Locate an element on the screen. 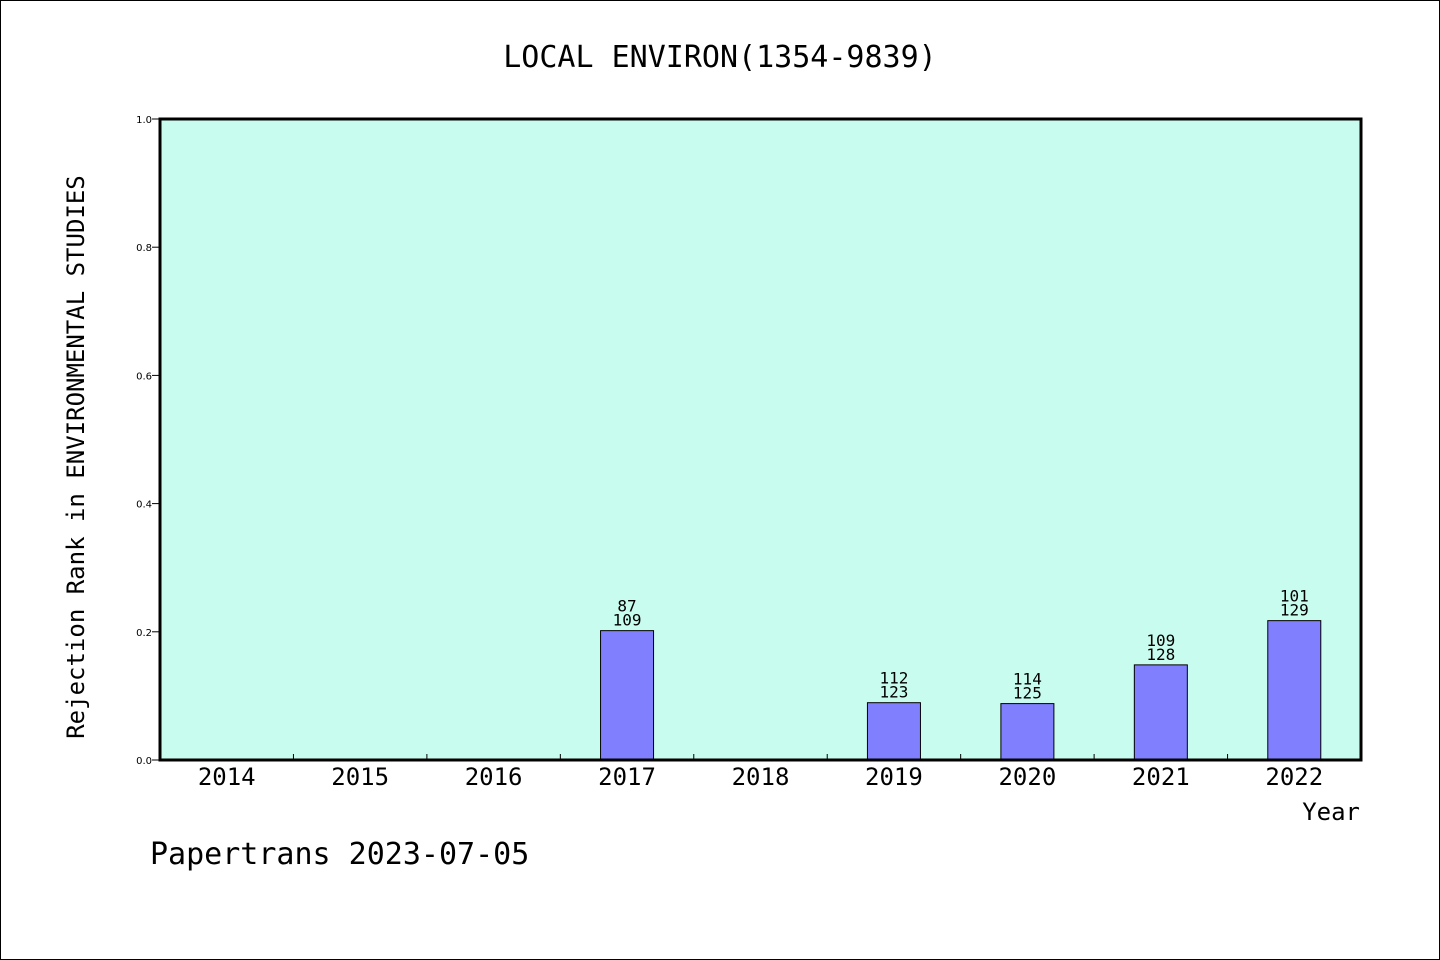 Image resolution: width=1440 pixels, height=960 pixels. chart-title: LOCAL ENVIRON(1354-9839) is located at coordinates (719, 57).